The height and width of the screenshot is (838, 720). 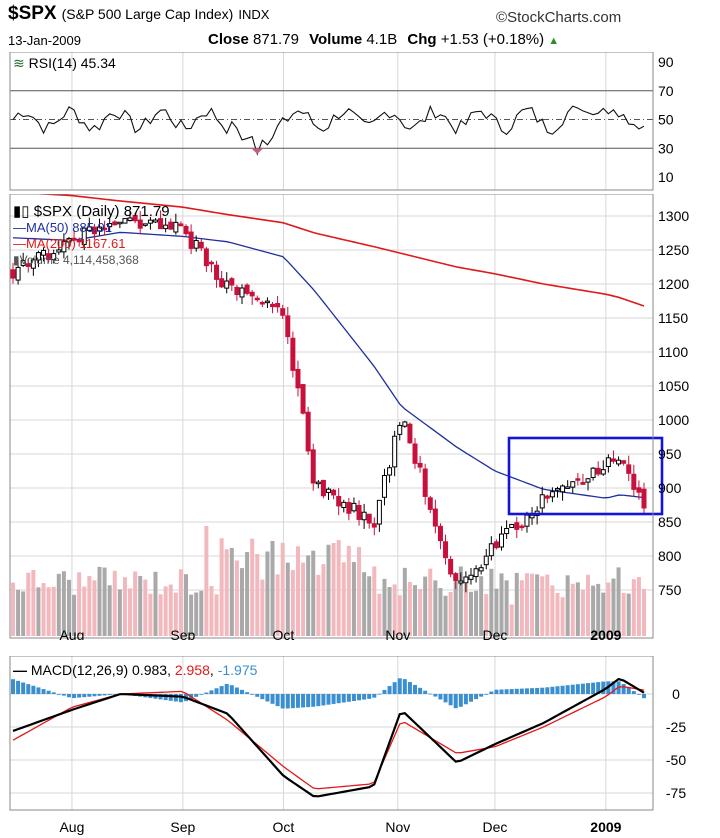 I want to click on rsi-legend: ≋ RSI(14) 45.34, so click(x=64, y=63).